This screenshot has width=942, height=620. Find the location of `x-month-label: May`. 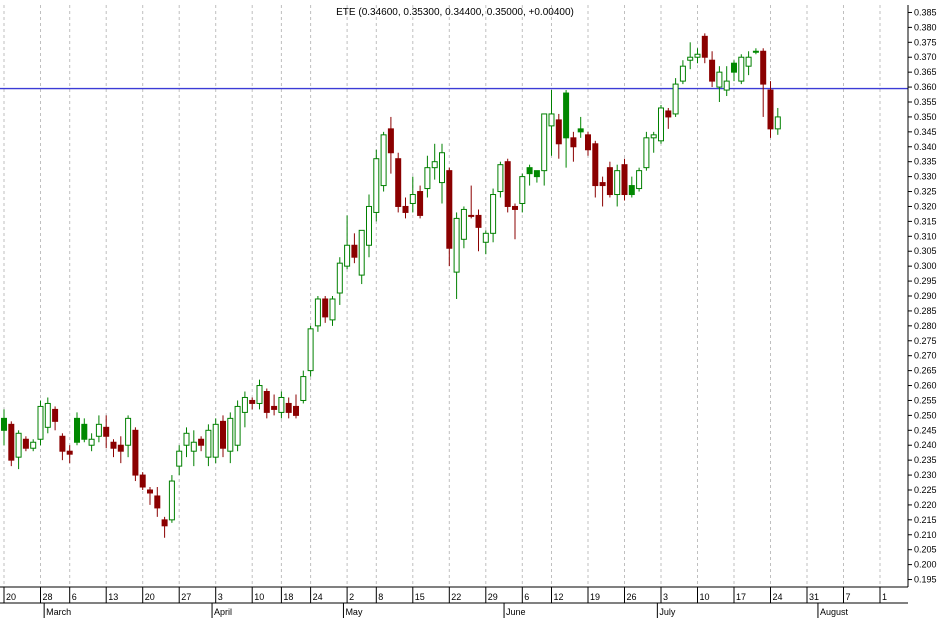

x-month-label: May is located at coordinates (354, 612).